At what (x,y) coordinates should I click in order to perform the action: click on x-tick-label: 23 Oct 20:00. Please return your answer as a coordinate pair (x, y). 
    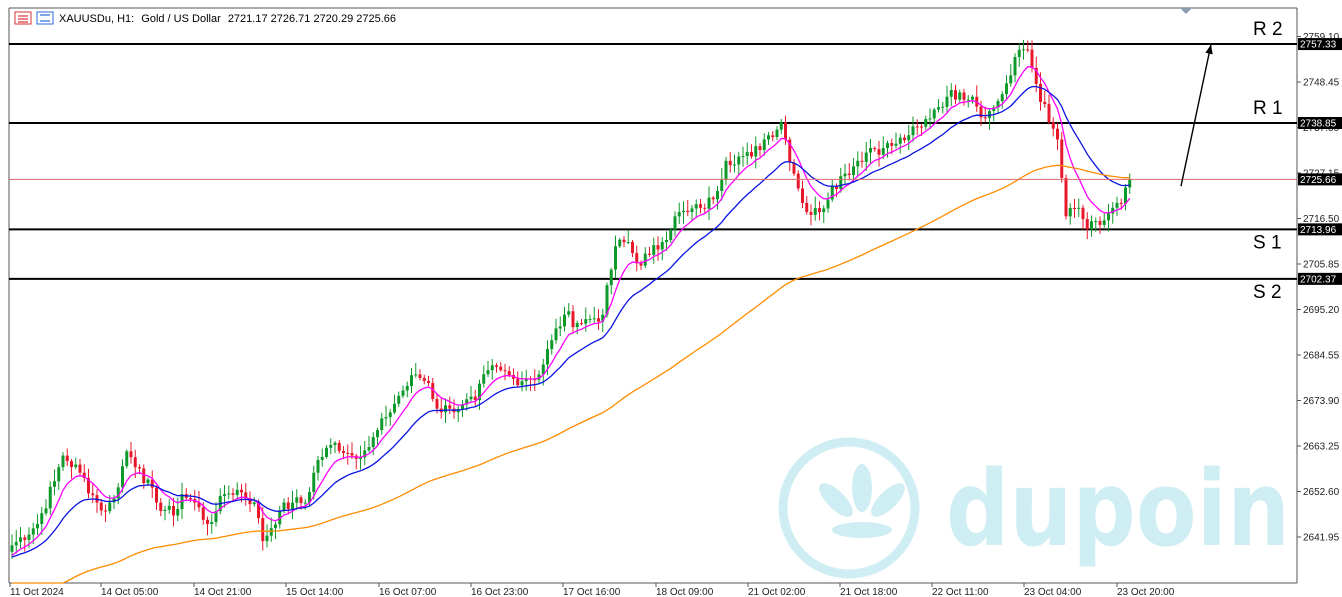
    Looking at the image, I should click on (1146, 592).